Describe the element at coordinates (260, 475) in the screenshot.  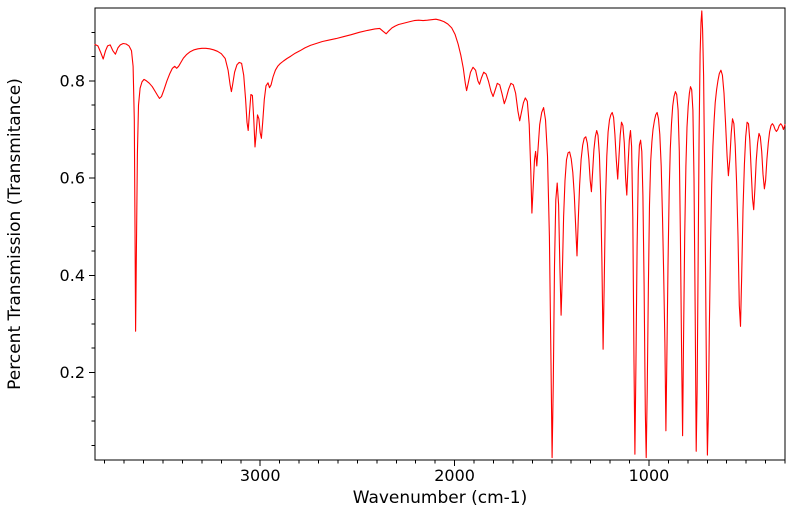
I see `x-tick-label: 3000` at that location.